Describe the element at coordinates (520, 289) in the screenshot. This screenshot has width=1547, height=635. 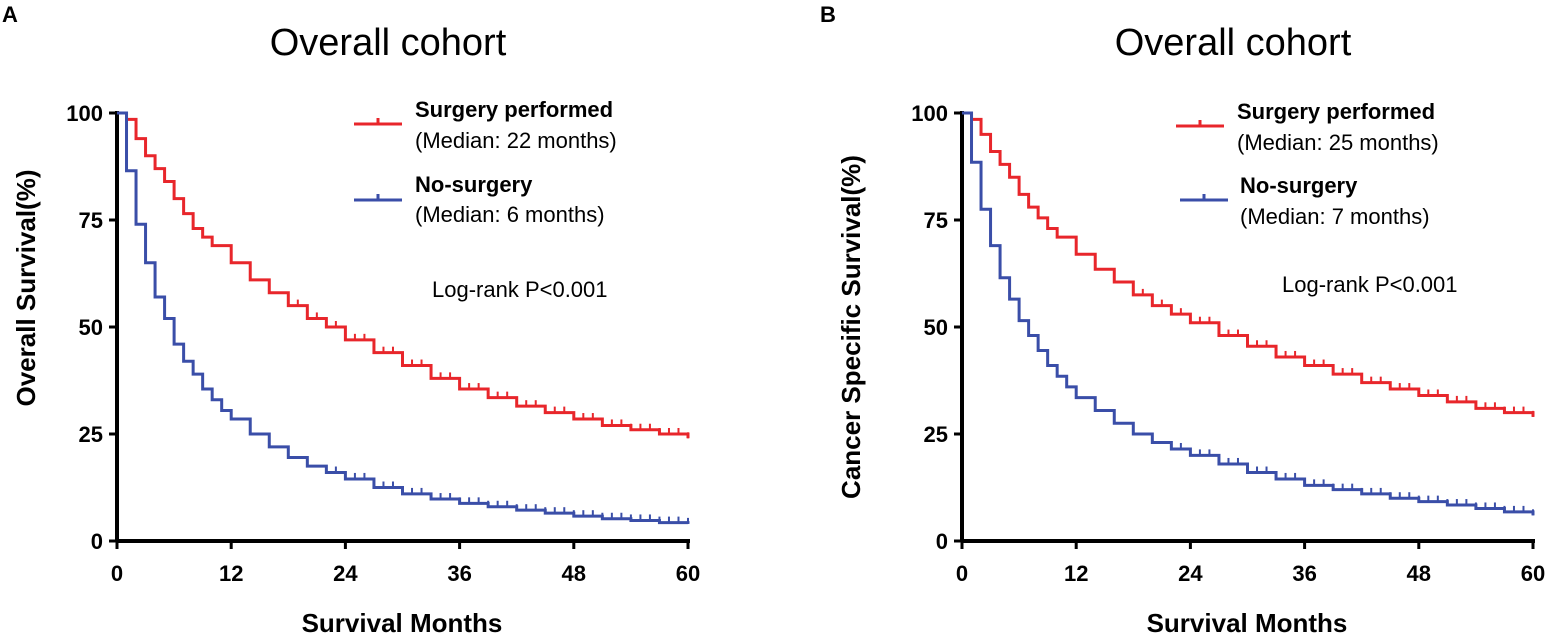
I see `log-rank-annotation-a: Log-rank P<0.001` at that location.